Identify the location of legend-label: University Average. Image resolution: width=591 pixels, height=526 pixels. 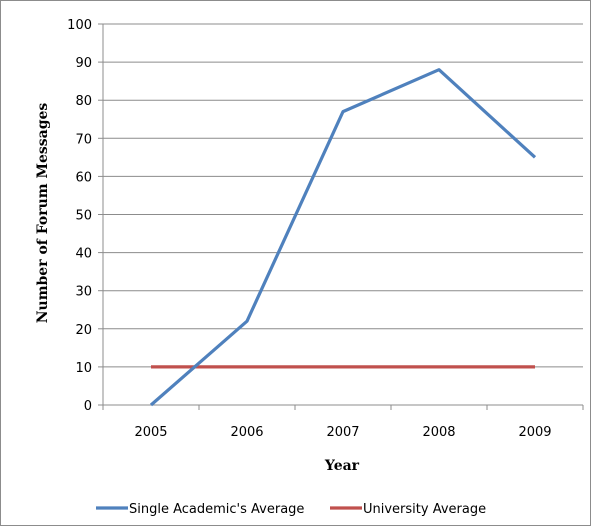
(424, 509).